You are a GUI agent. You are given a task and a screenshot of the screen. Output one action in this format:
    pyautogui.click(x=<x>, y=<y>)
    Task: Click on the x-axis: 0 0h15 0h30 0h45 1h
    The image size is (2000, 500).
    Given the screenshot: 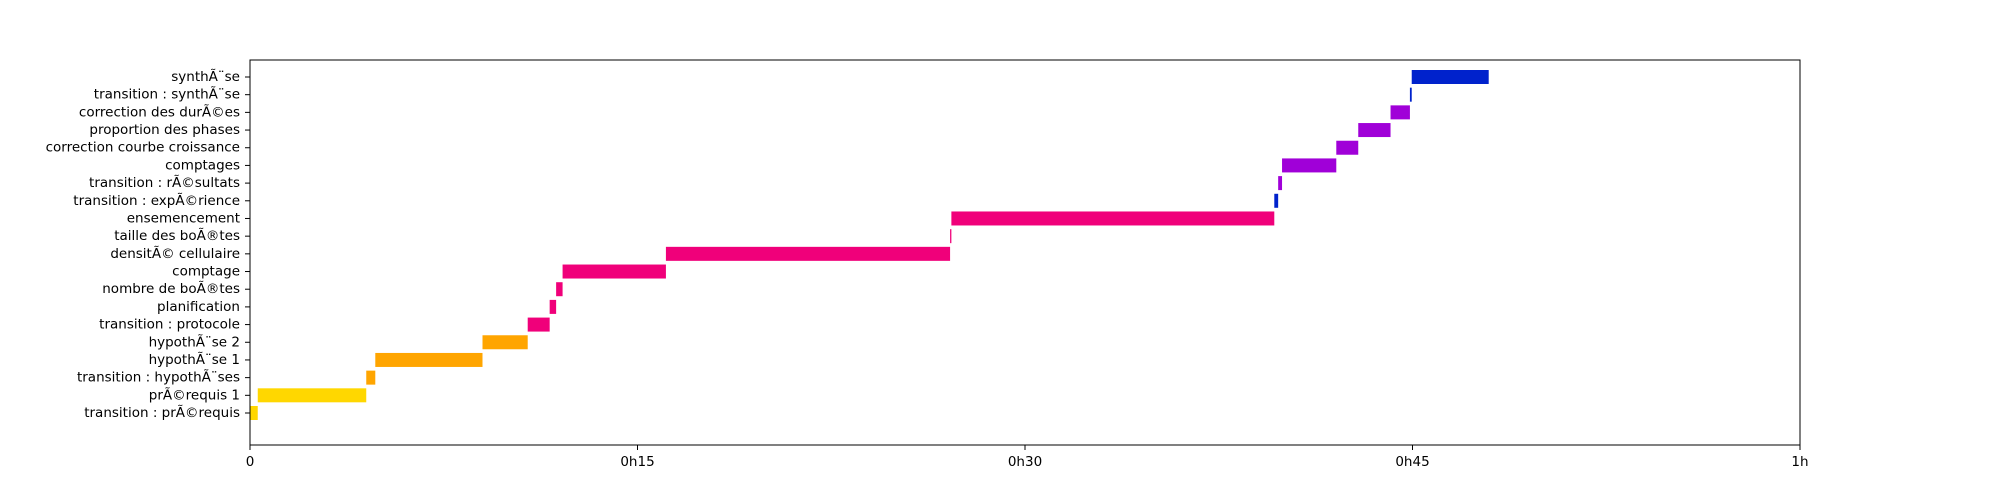 What is the action you would take?
    pyautogui.click(x=1027, y=457)
    